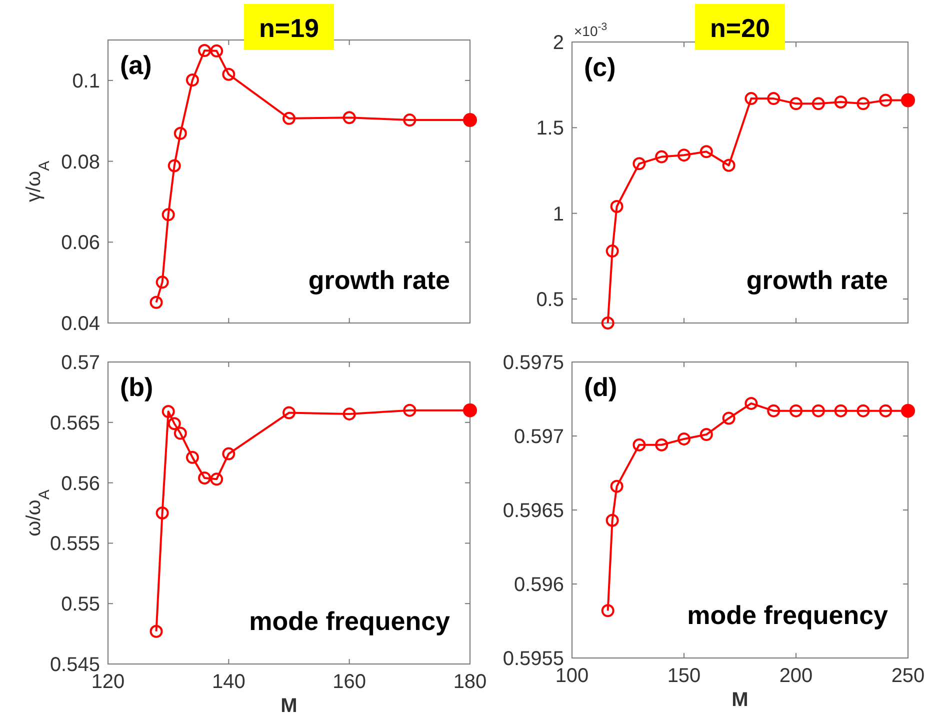  Describe the element at coordinates (550, 129) in the screenshot. I see `y-tick-label: 1.5` at that location.